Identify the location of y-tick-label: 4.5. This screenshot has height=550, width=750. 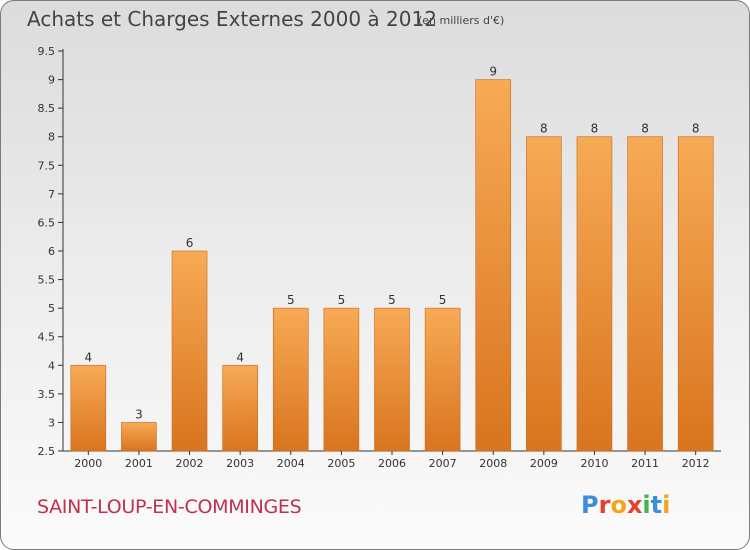
(47, 337).